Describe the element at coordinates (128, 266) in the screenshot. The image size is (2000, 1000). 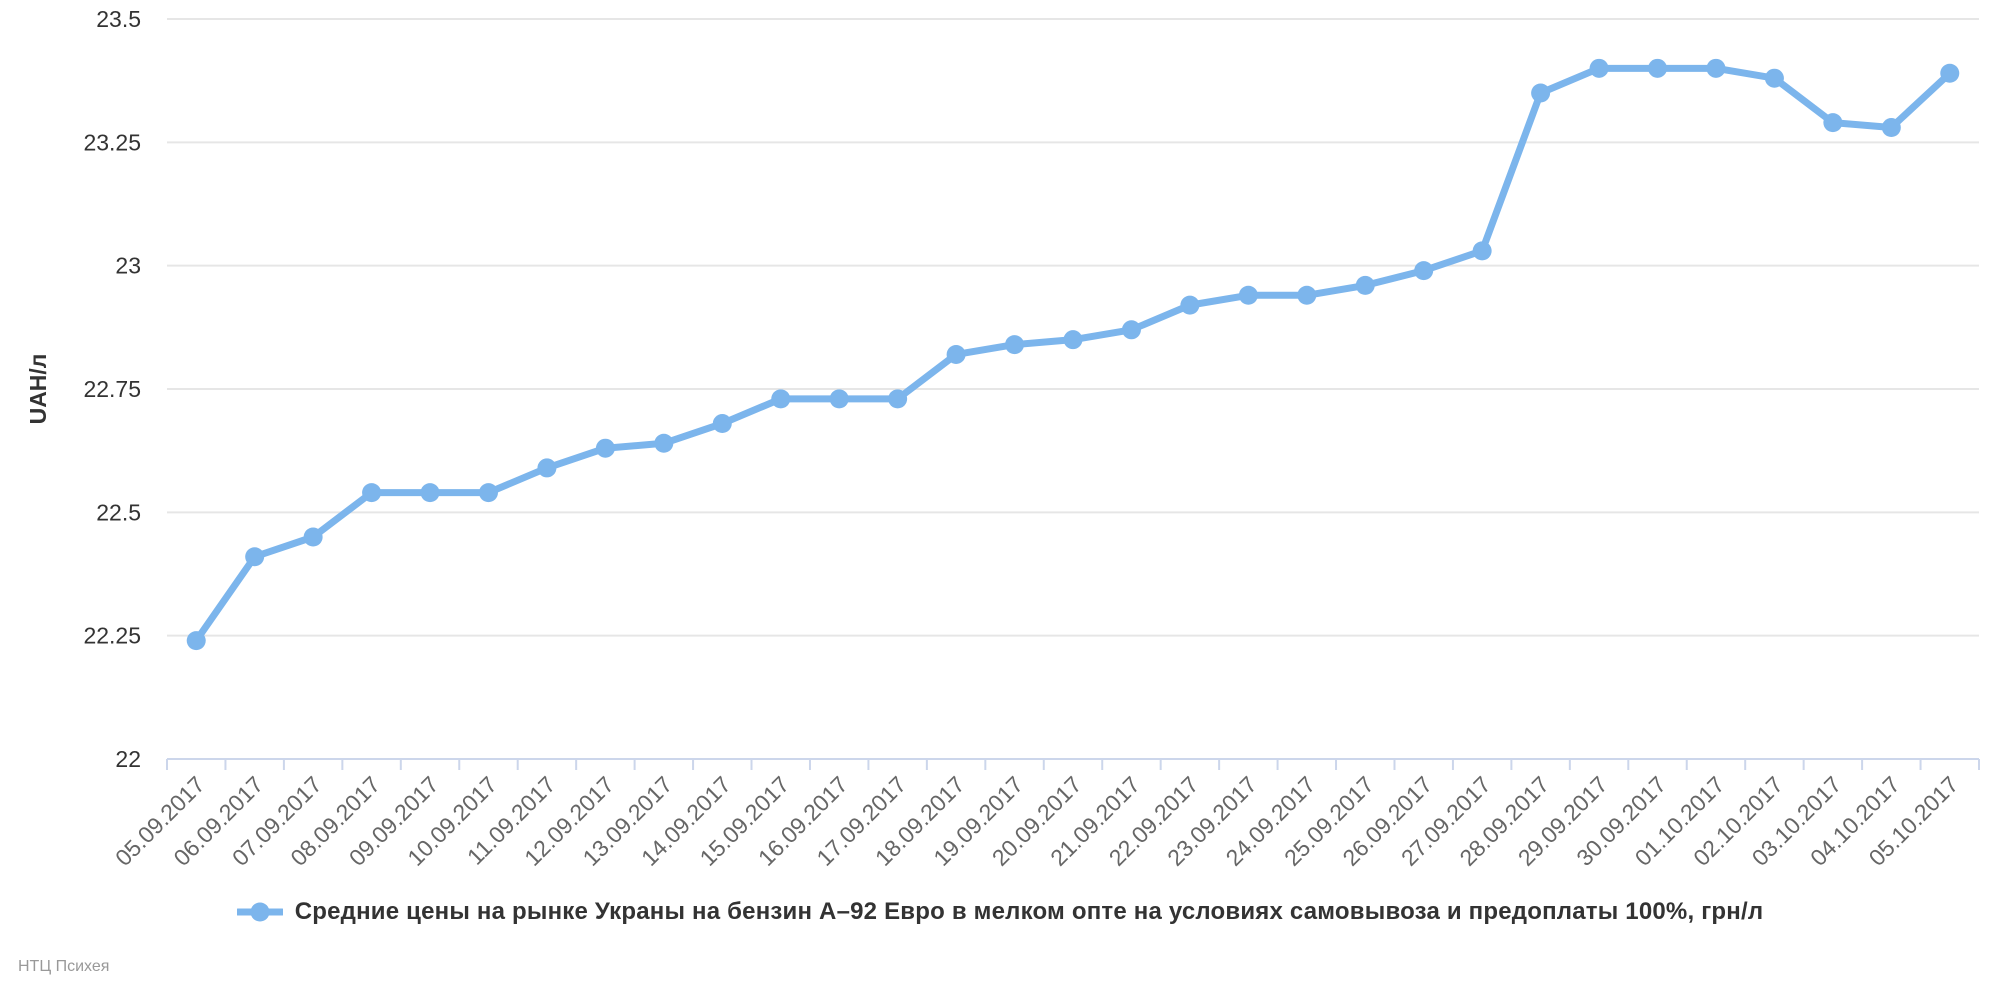
I see `svg-text: 23` at that location.